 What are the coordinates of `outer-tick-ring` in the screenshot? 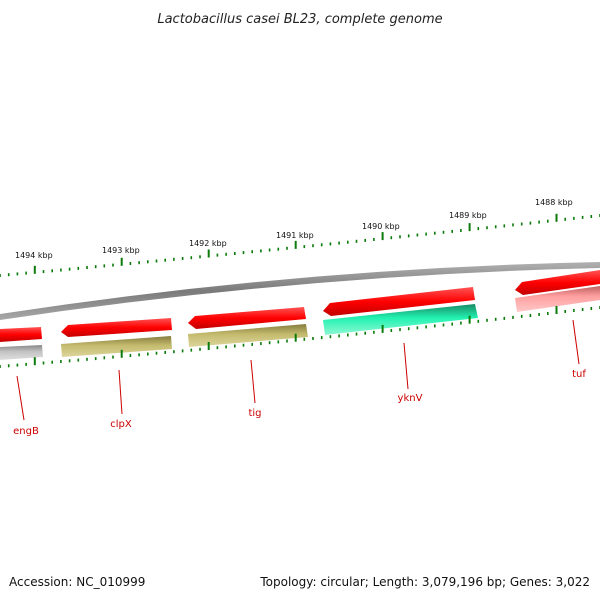 It's located at (300, 245).